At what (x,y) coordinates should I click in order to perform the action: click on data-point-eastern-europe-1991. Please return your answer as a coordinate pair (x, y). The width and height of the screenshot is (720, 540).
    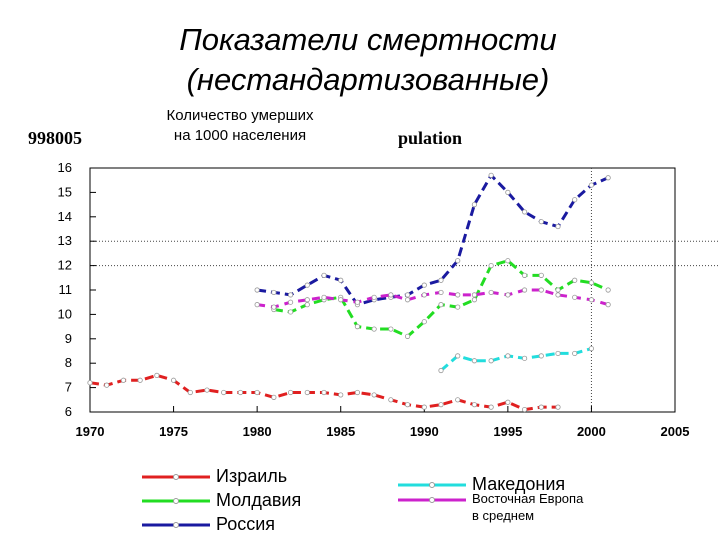
    Looking at the image, I should click on (441, 292).